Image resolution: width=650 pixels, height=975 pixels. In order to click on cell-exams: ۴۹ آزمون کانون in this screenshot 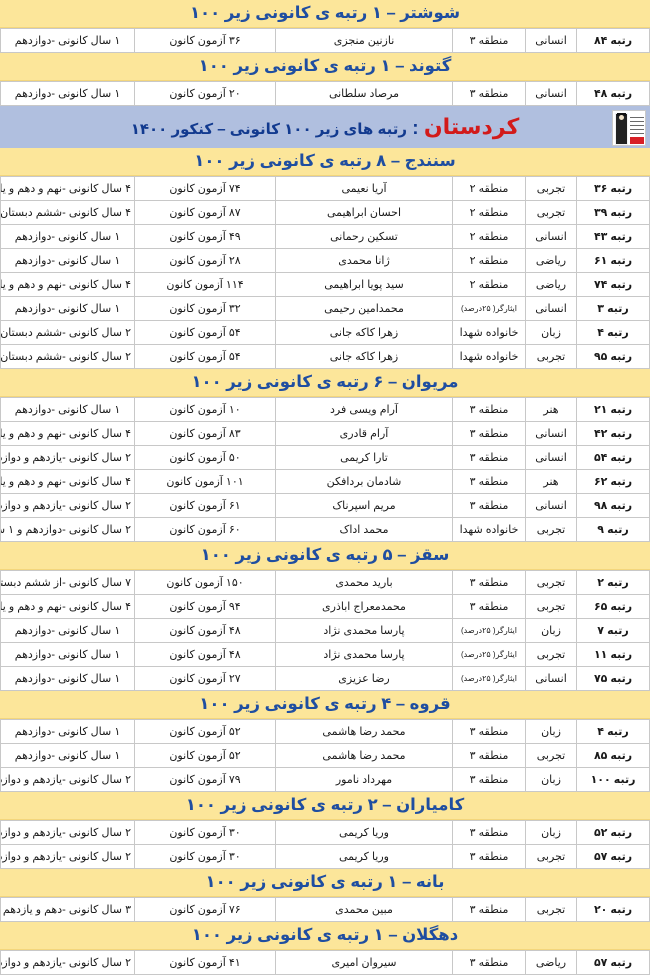, I will do `click(205, 236)`.